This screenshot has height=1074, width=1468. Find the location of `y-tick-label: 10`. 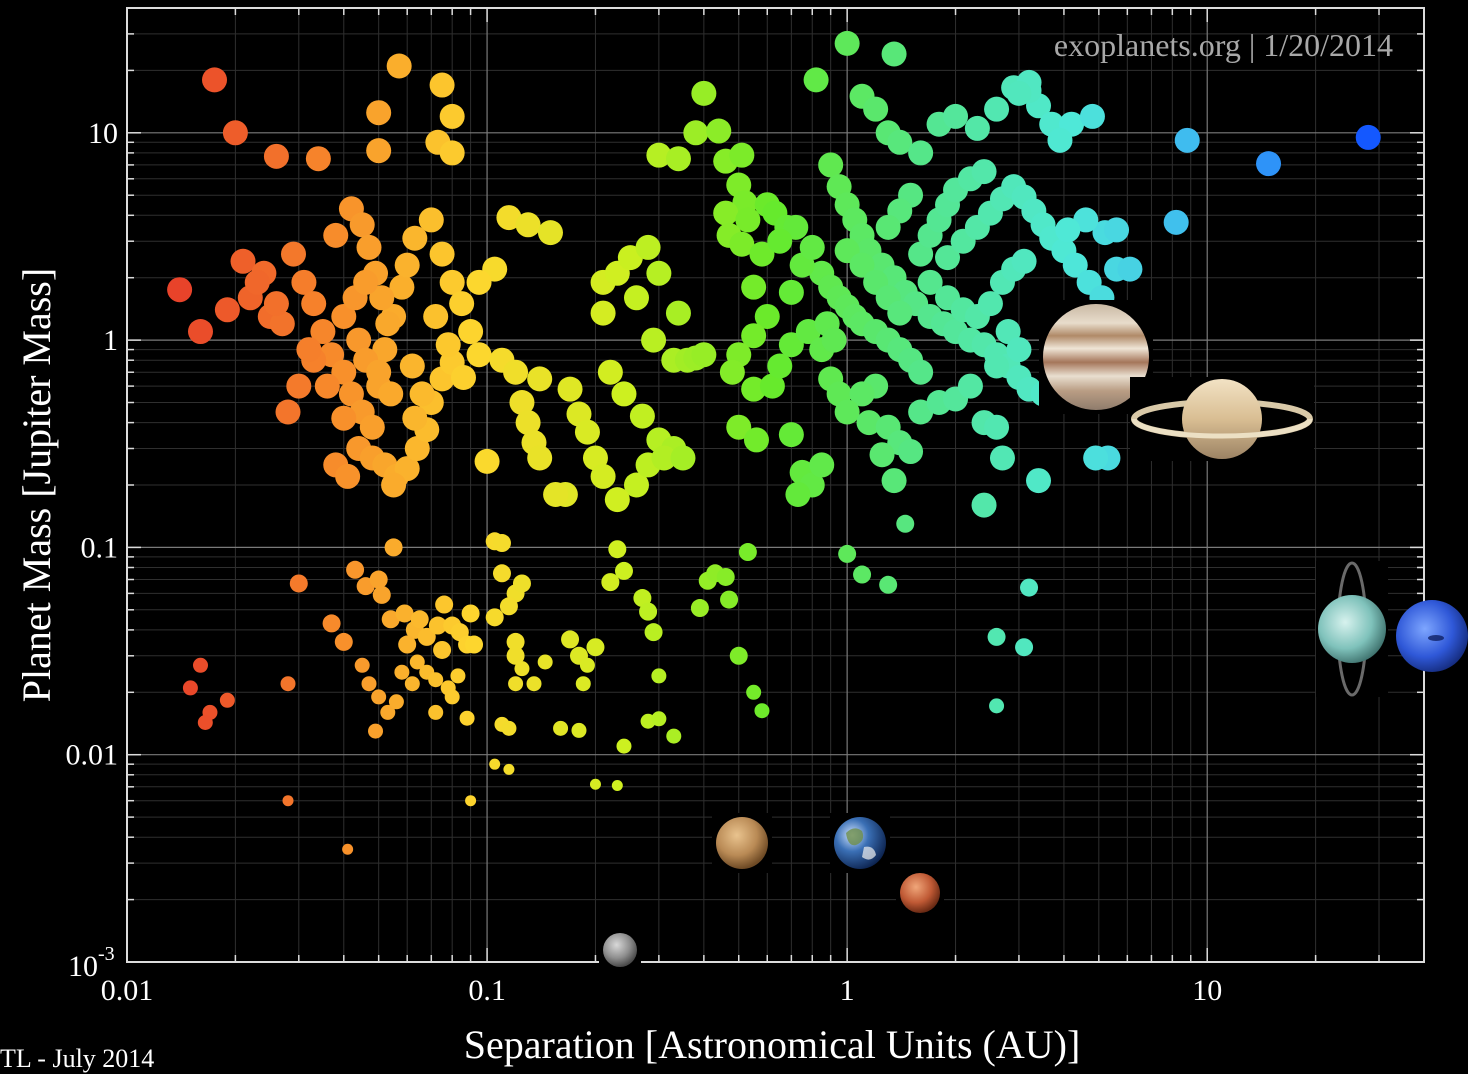

y-tick-label: 10 is located at coordinates (103, 133).